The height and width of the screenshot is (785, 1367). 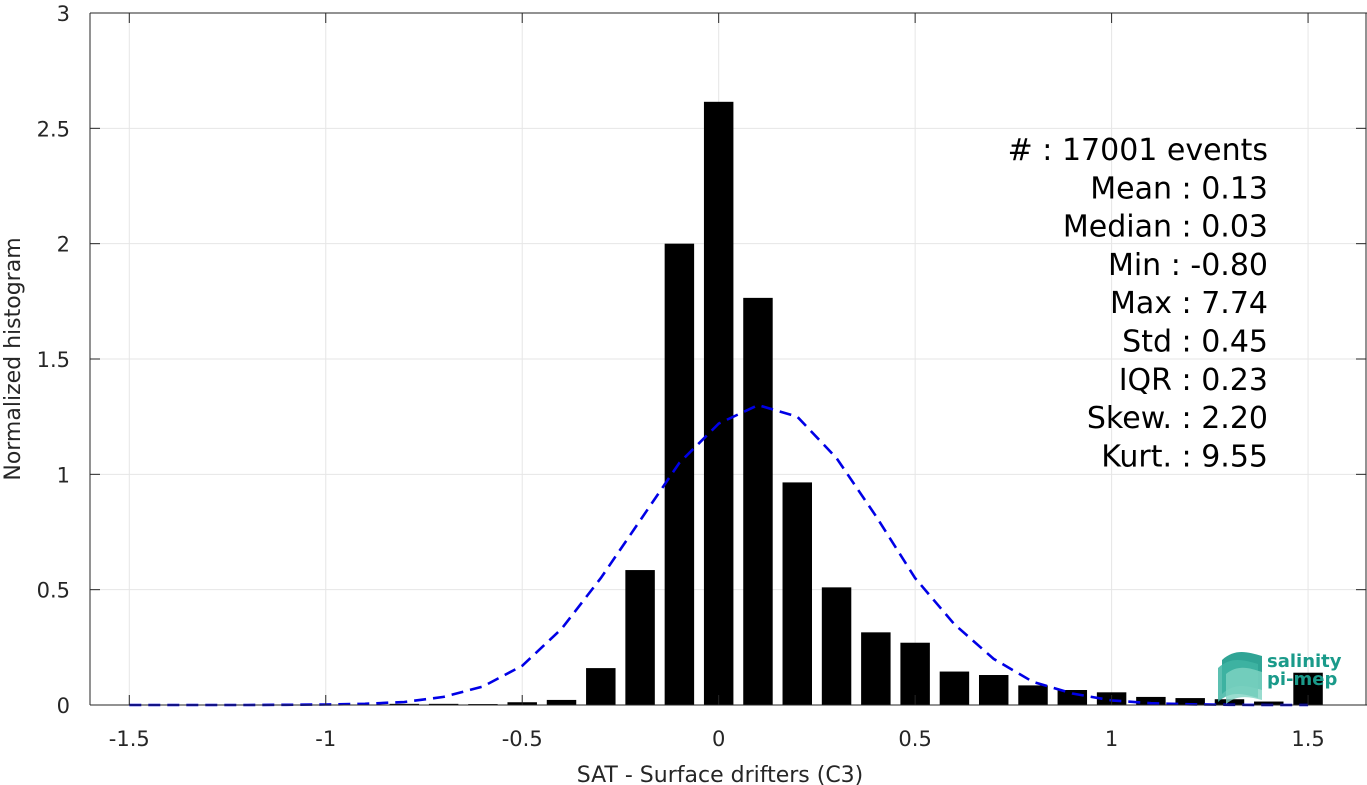 I want to click on y-axis-label: Normalized histogram, so click(x=13, y=358).